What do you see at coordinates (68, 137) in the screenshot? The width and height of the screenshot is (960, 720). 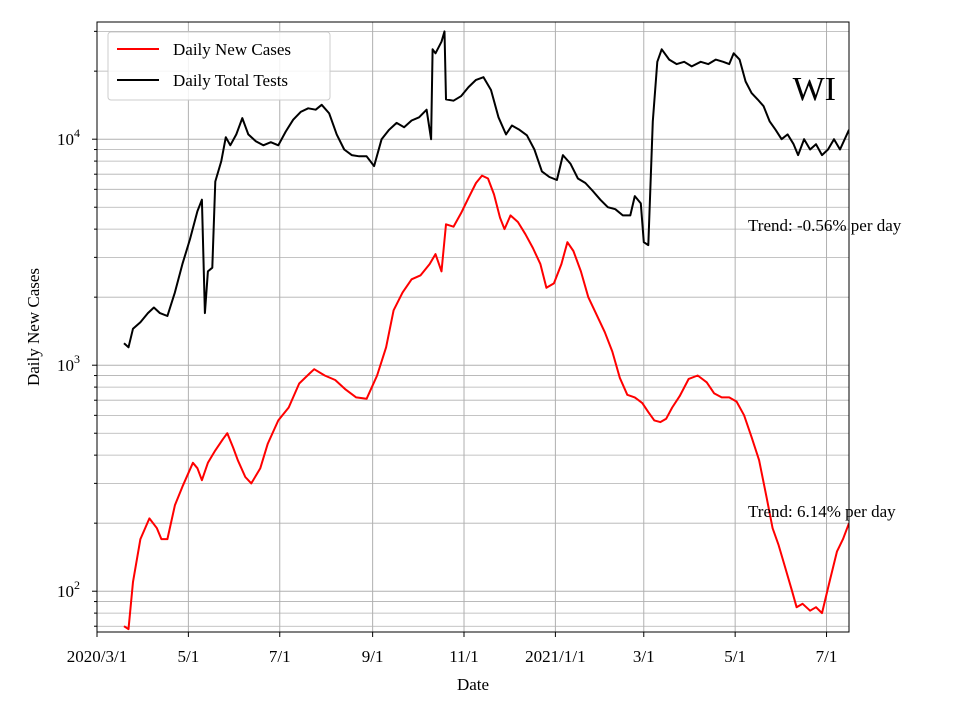 I see `y-tick-label: 10⁴` at bounding box center [68, 137].